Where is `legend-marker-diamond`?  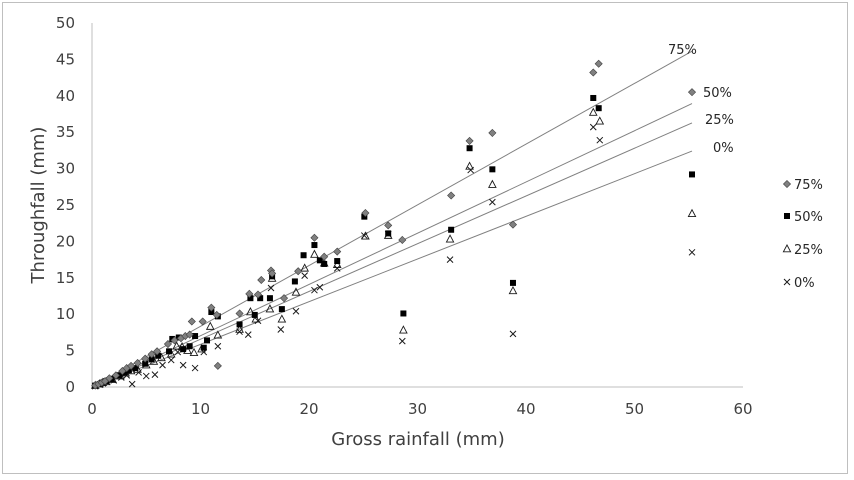
legend-marker-diamond is located at coordinates (787, 184).